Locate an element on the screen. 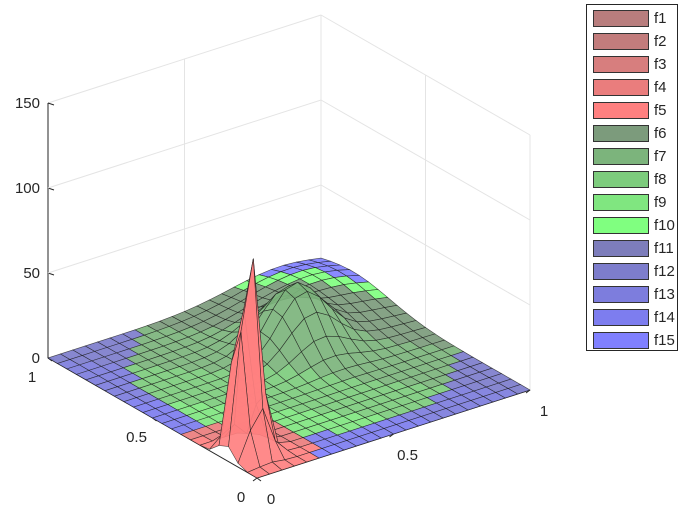  legend-label-f13: f13 is located at coordinates (664, 294).